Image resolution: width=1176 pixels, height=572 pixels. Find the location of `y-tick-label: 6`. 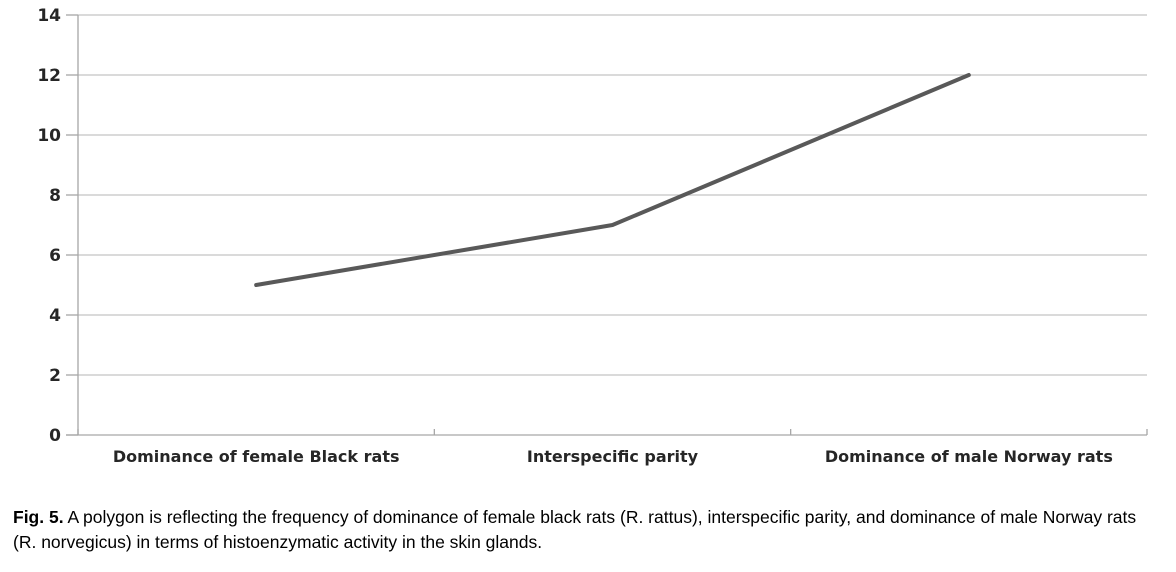

y-tick-label: 6 is located at coordinates (55, 256).